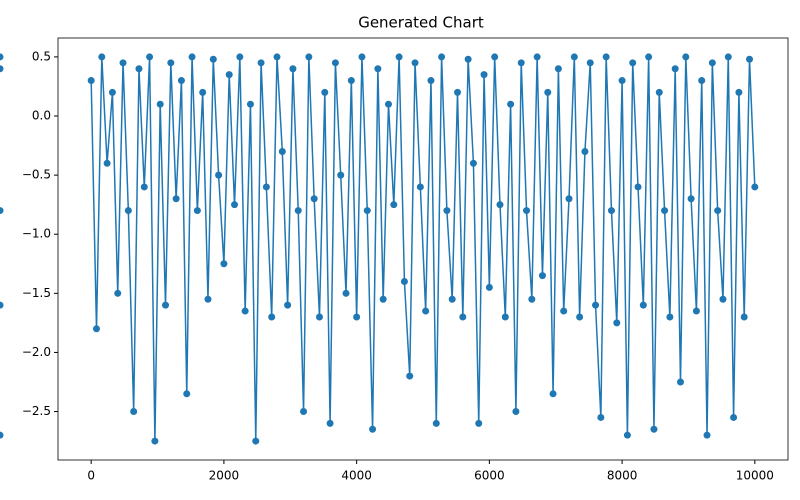 This screenshot has width=800, height=500. What do you see at coordinates (36, 411) in the screenshot?
I see `y-tick-label: −2.5` at bounding box center [36, 411].